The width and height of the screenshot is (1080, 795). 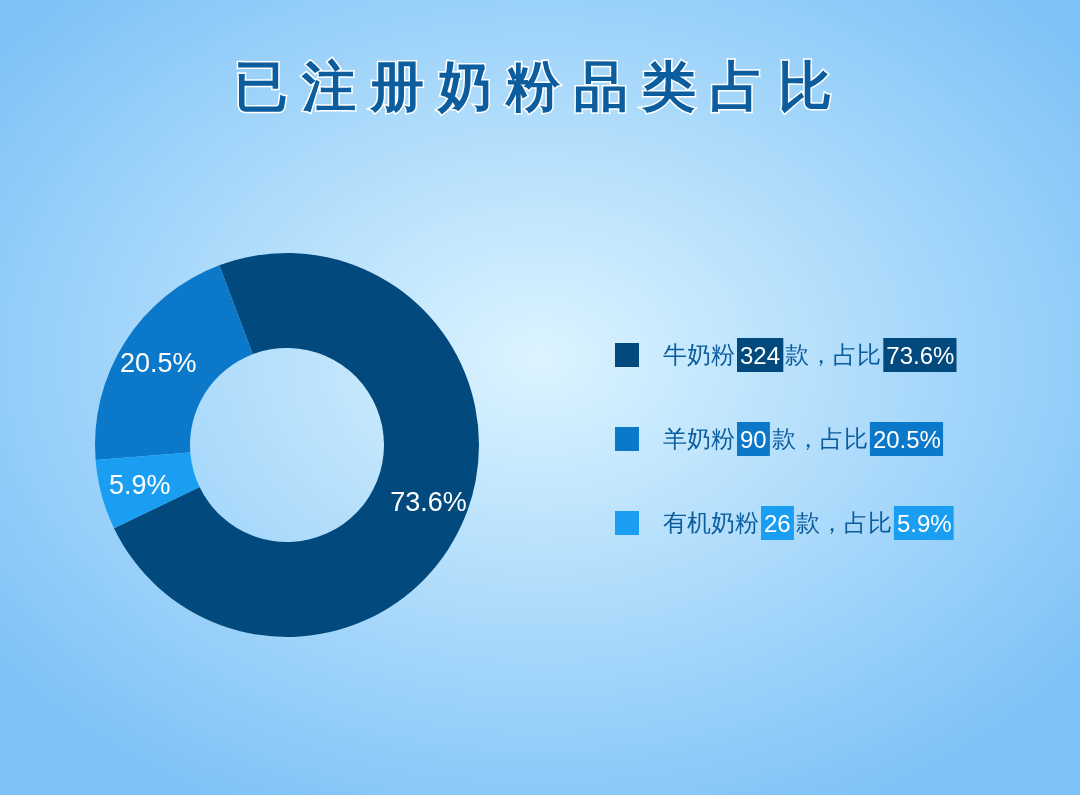 What do you see at coordinates (428, 501) in the screenshot?
I see `data-label: 73.6%` at bounding box center [428, 501].